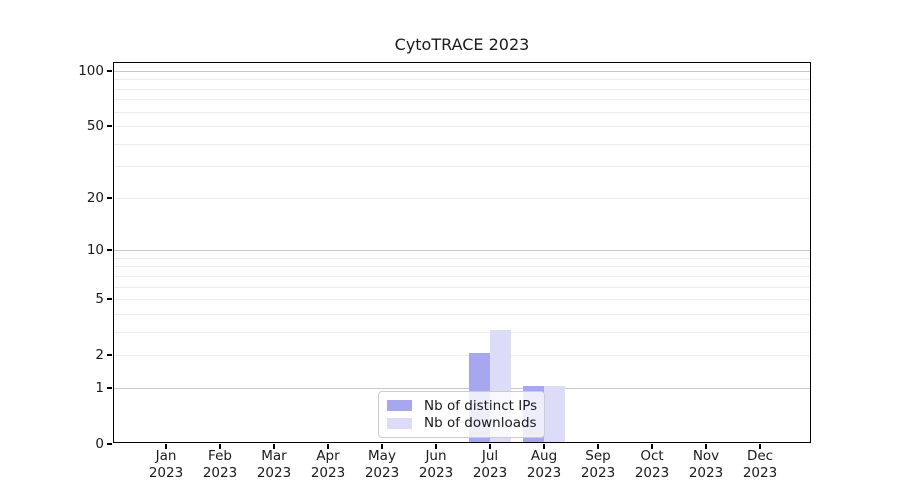 This screenshot has width=900, height=500. I want to click on x-tick-label: Oct 2023, so click(652, 464).